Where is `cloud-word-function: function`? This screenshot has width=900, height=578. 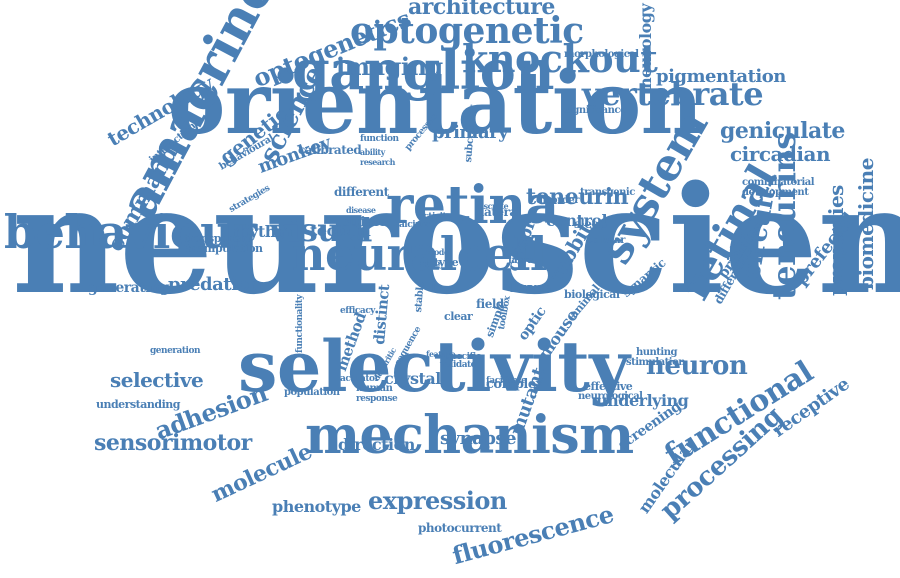
cloud-word-function: function is located at coordinates (379, 138).